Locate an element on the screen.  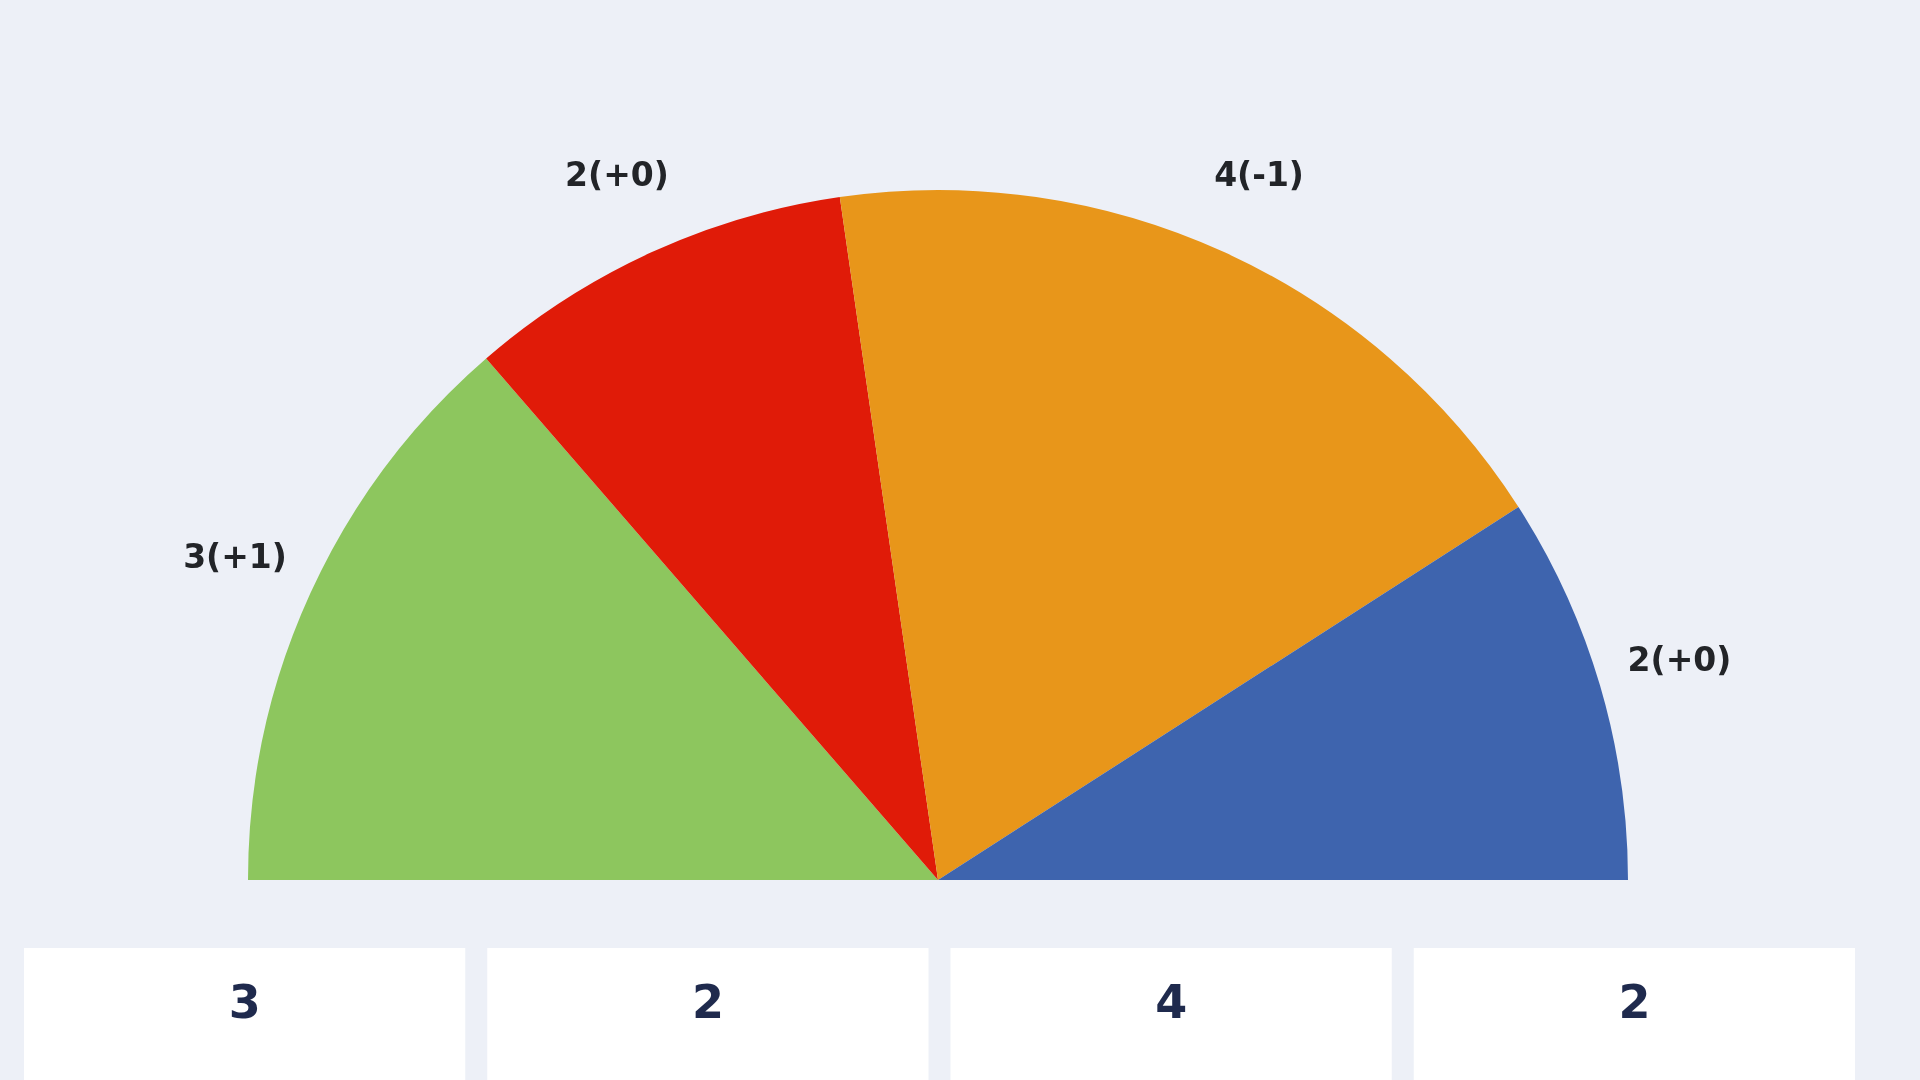
text: 4 is located at coordinates (1171, 1001).